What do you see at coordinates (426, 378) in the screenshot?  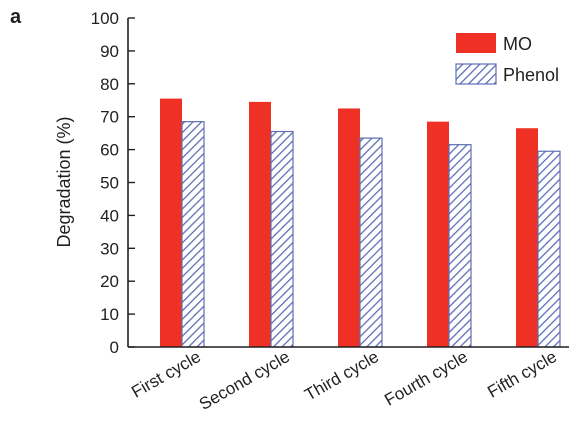 I see `x-category-label: Fourth cycle` at bounding box center [426, 378].